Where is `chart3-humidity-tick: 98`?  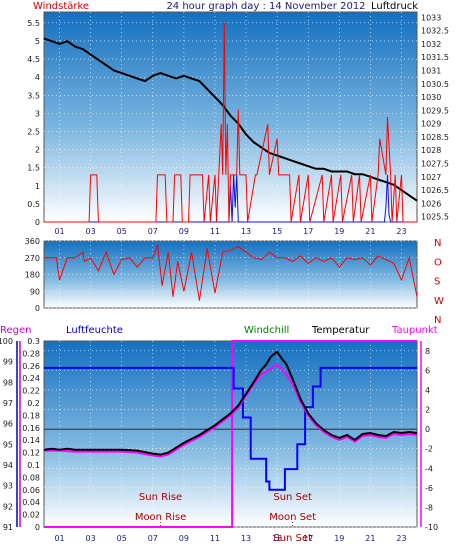
chart3-humidity-tick: 98 is located at coordinates (8, 382).